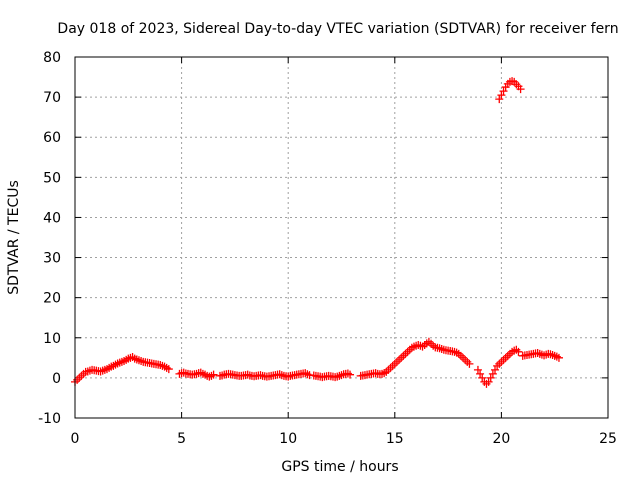 The image size is (640, 480). I want to click on x-tick-label: 5, so click(181, 439).